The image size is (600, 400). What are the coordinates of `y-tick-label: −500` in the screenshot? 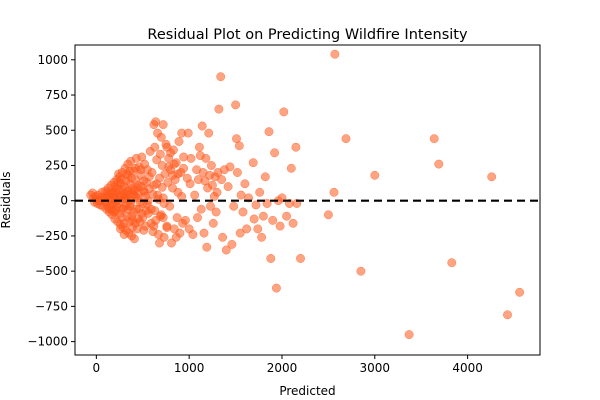 It's located at (51, 271).